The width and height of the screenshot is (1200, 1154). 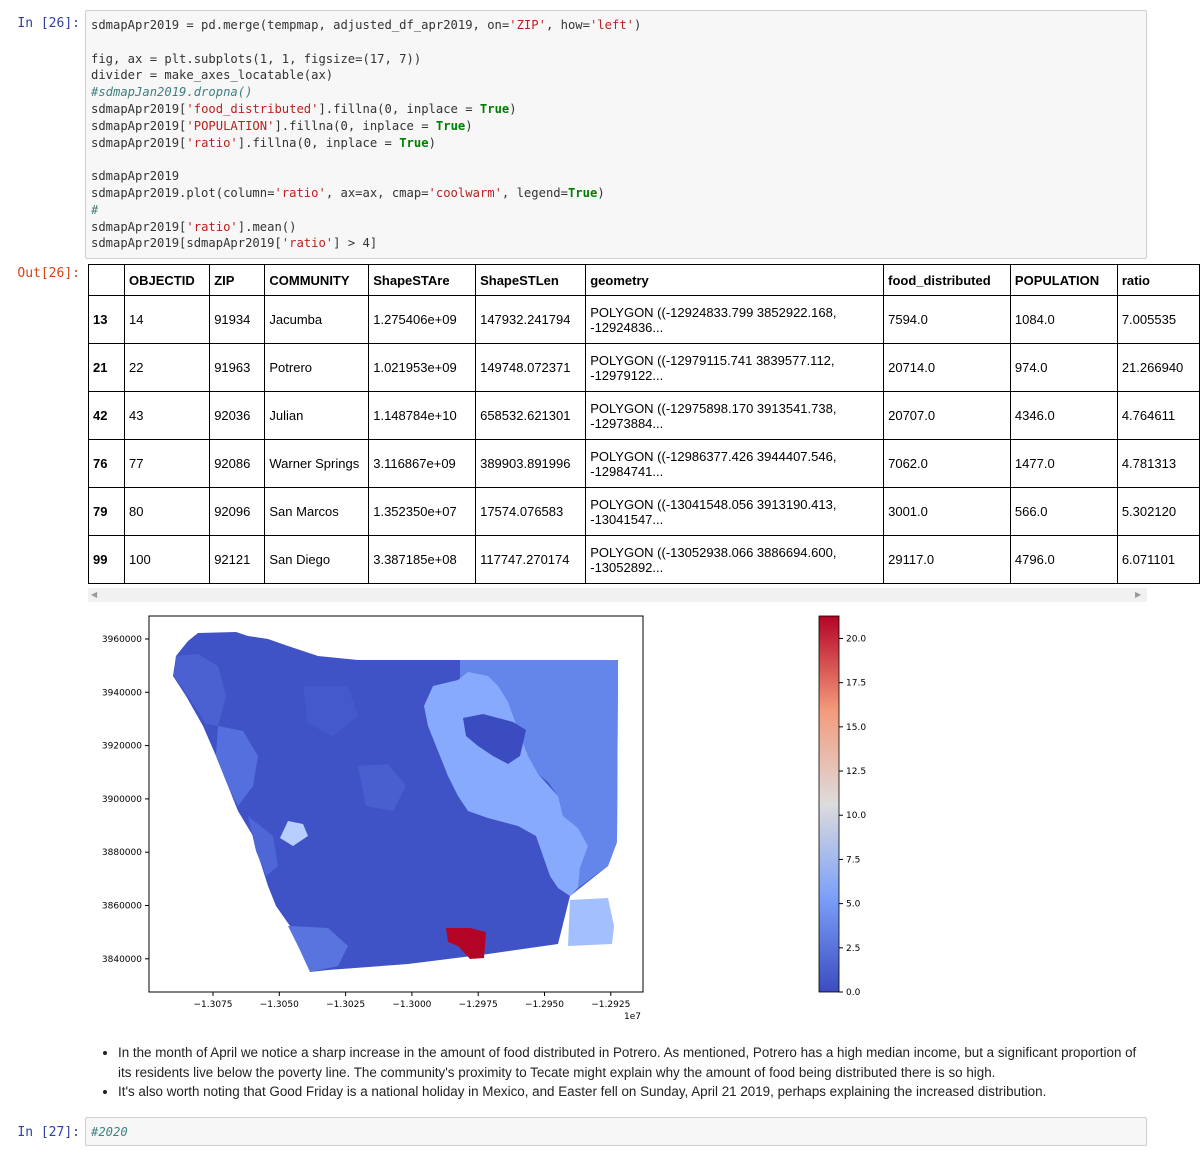 What do you see at coordinates (122, 747) in the screenshot?
I see `y-tick-label: 3920000` at bounding box center [122, 747].